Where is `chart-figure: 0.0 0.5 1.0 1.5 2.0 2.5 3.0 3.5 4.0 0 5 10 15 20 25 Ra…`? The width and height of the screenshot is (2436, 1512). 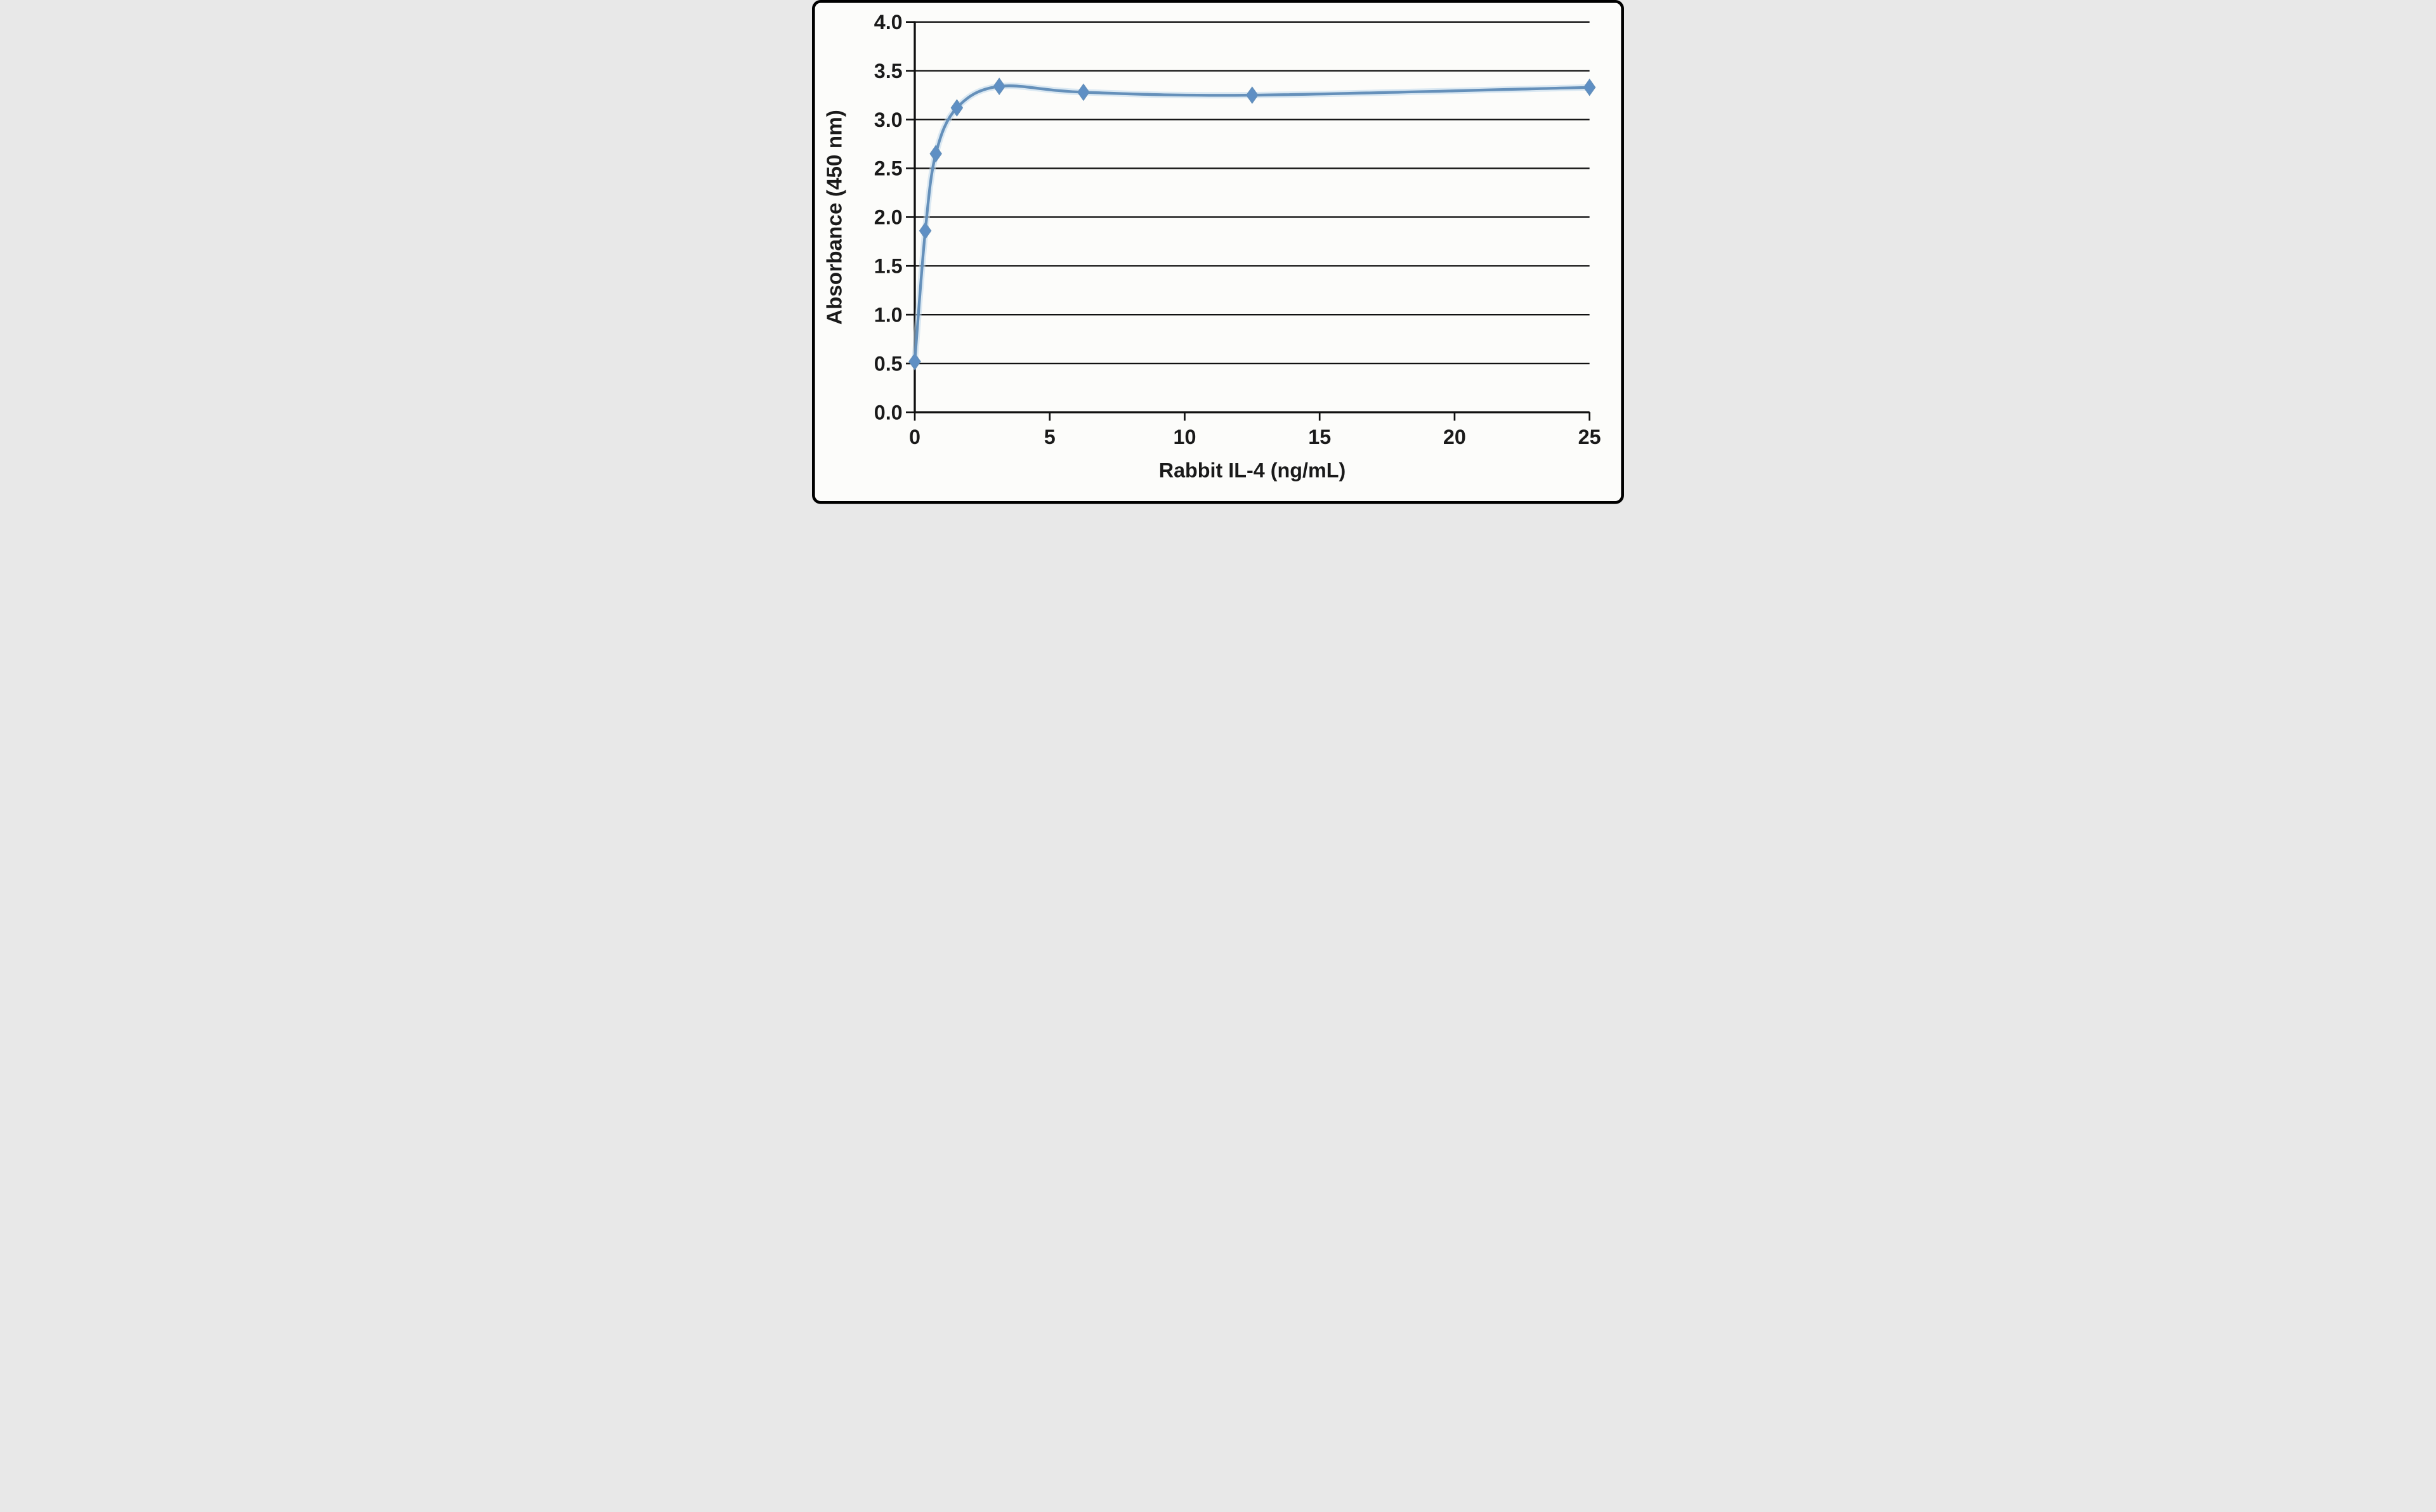
chart-figure: 0.0 0.5 1.0 1.5 2.0 2.5 3.0 3.5 4.0 0 5 10 15 20 25 Ra… is located at coordinates (1218, 252).